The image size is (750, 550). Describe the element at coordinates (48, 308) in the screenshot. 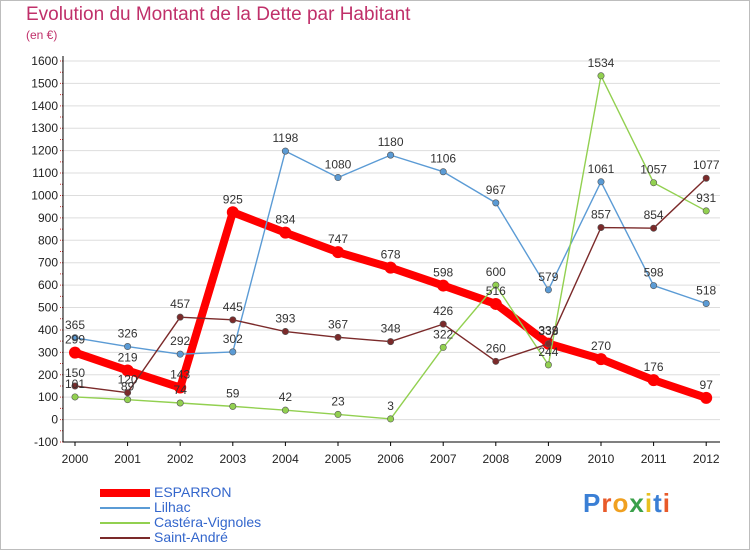

I see `y-tick-label: 500` at that location.